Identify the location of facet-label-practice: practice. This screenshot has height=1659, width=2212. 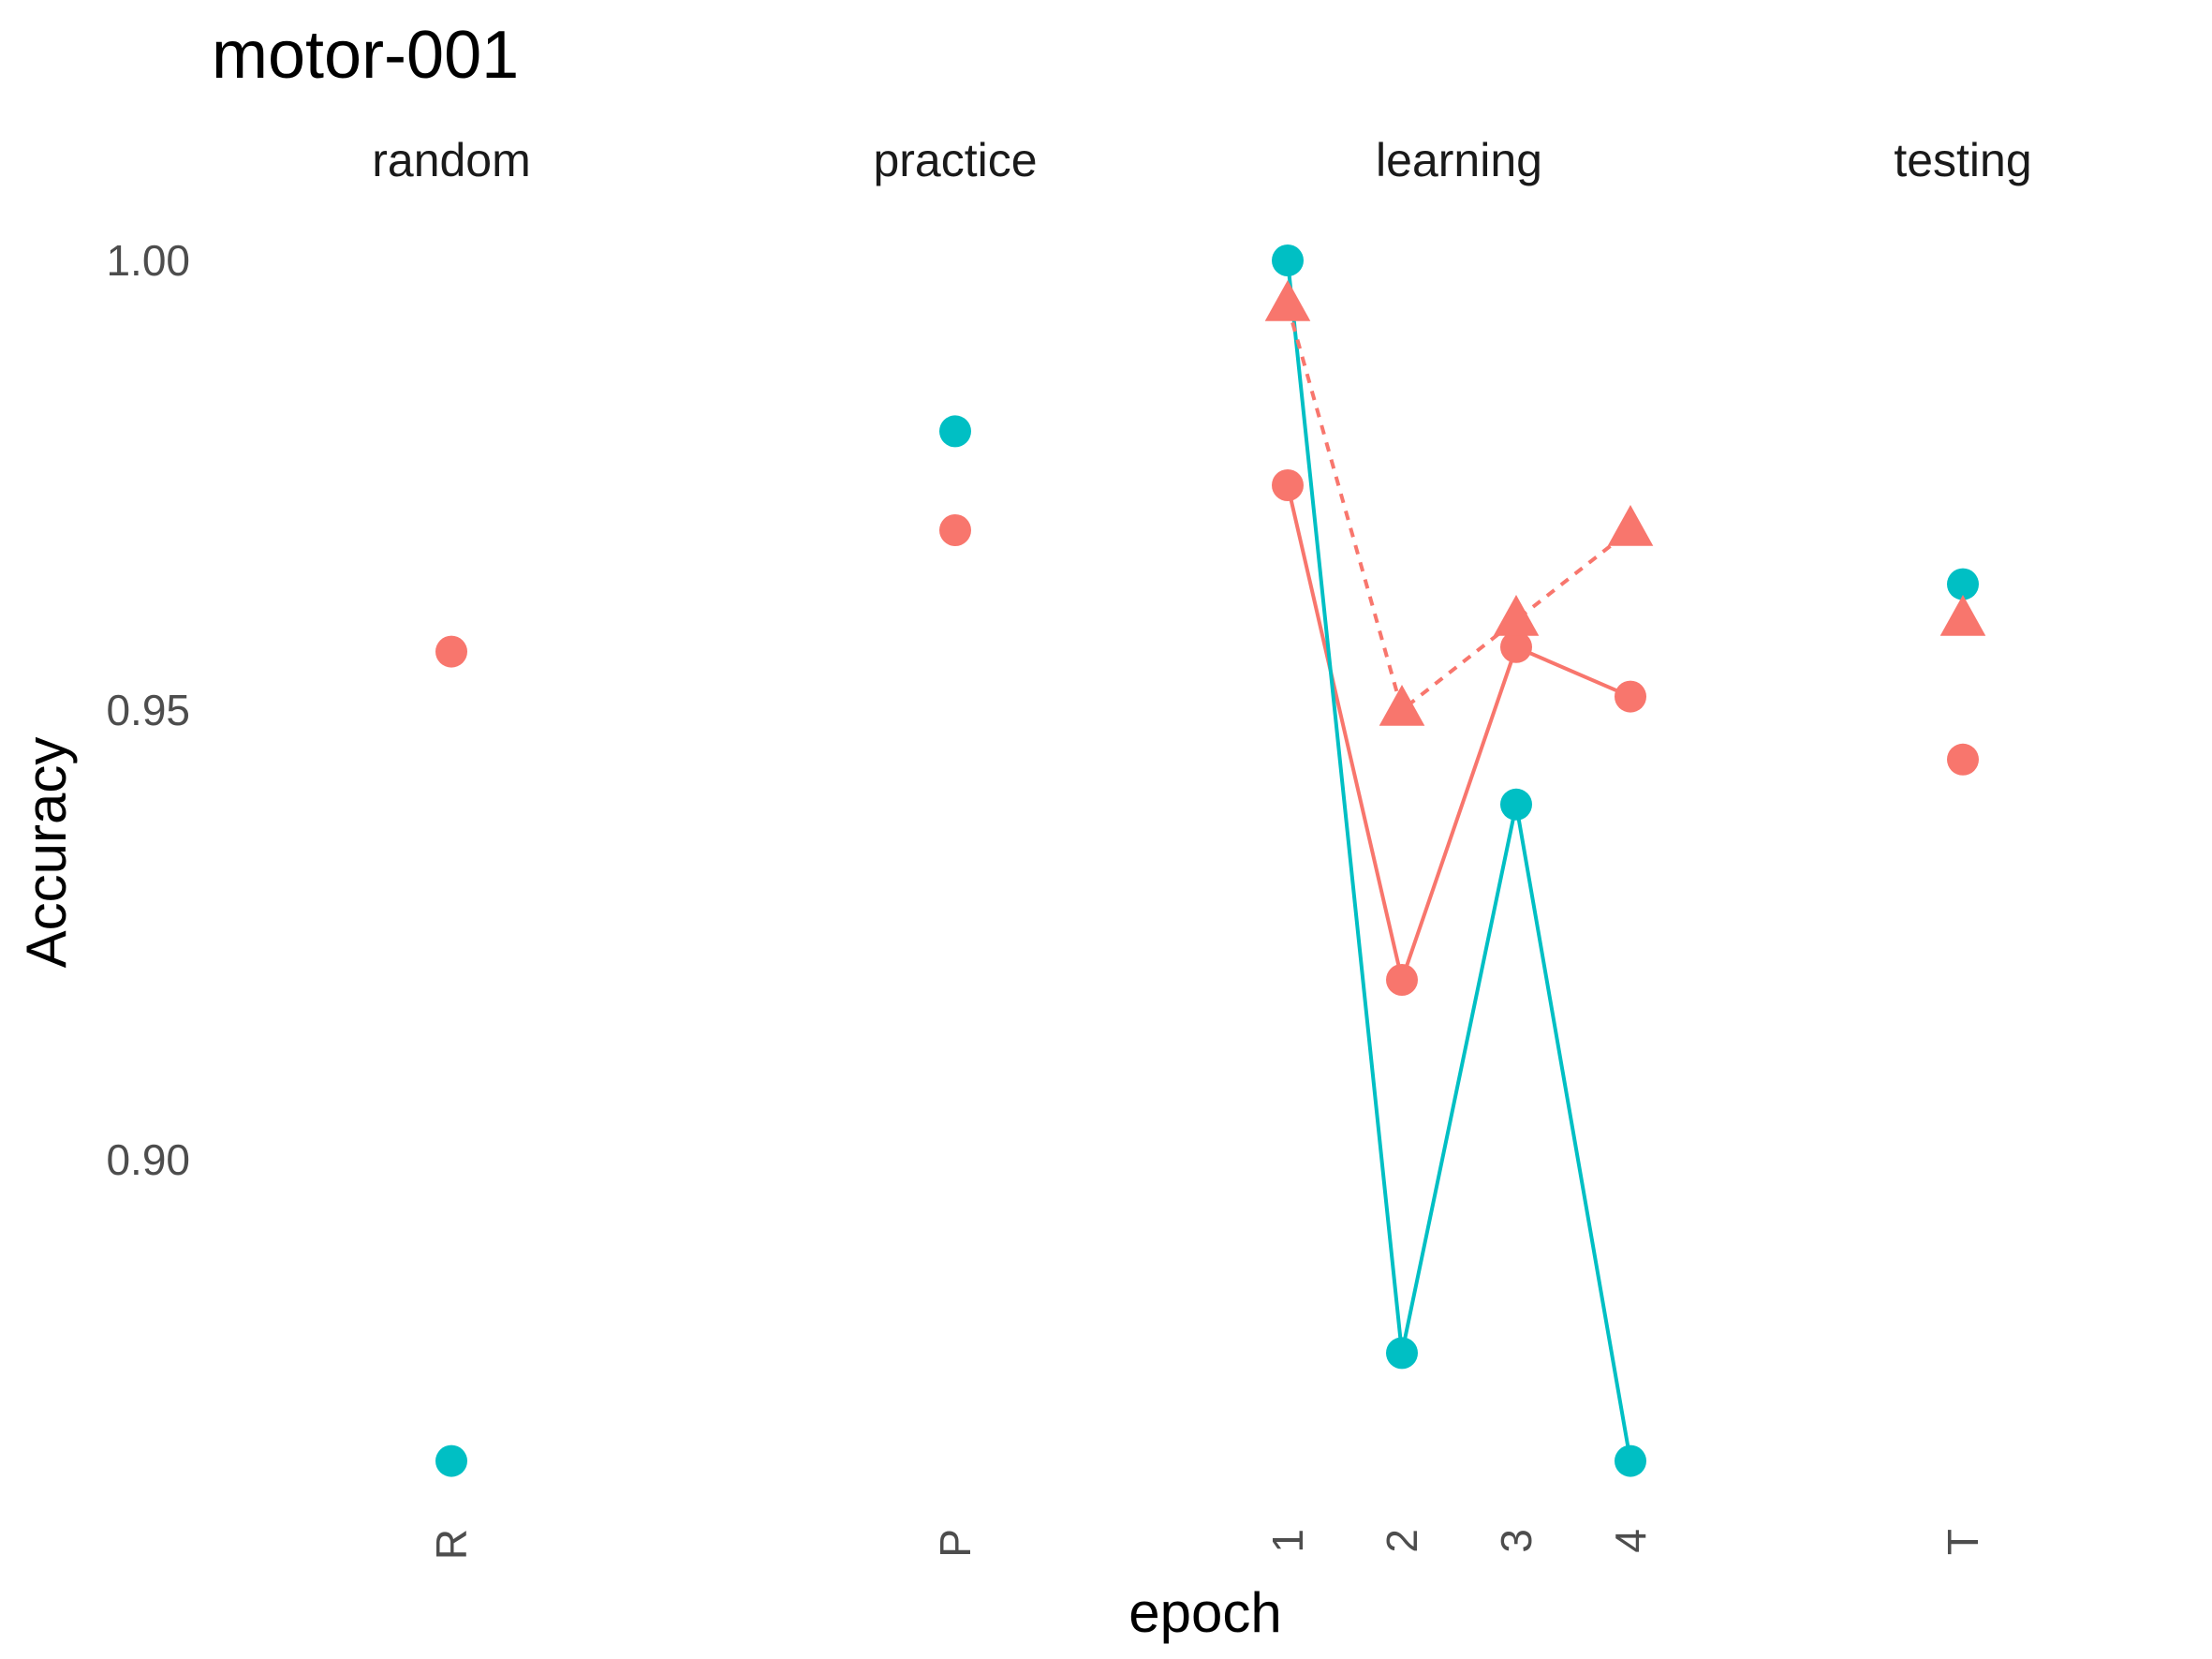
(955, 160).